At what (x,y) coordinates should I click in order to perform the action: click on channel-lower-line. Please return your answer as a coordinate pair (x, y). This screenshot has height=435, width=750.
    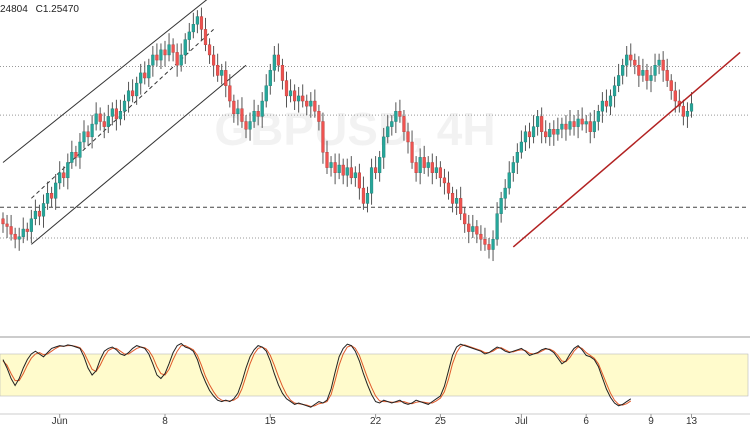
    Looking at the image, I should click on (139, 154).